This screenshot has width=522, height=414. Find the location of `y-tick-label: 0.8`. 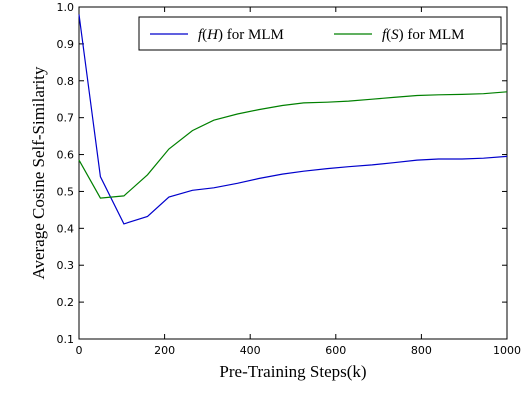

y-tick-label: 0.8 is located at coordinates (66, 81).